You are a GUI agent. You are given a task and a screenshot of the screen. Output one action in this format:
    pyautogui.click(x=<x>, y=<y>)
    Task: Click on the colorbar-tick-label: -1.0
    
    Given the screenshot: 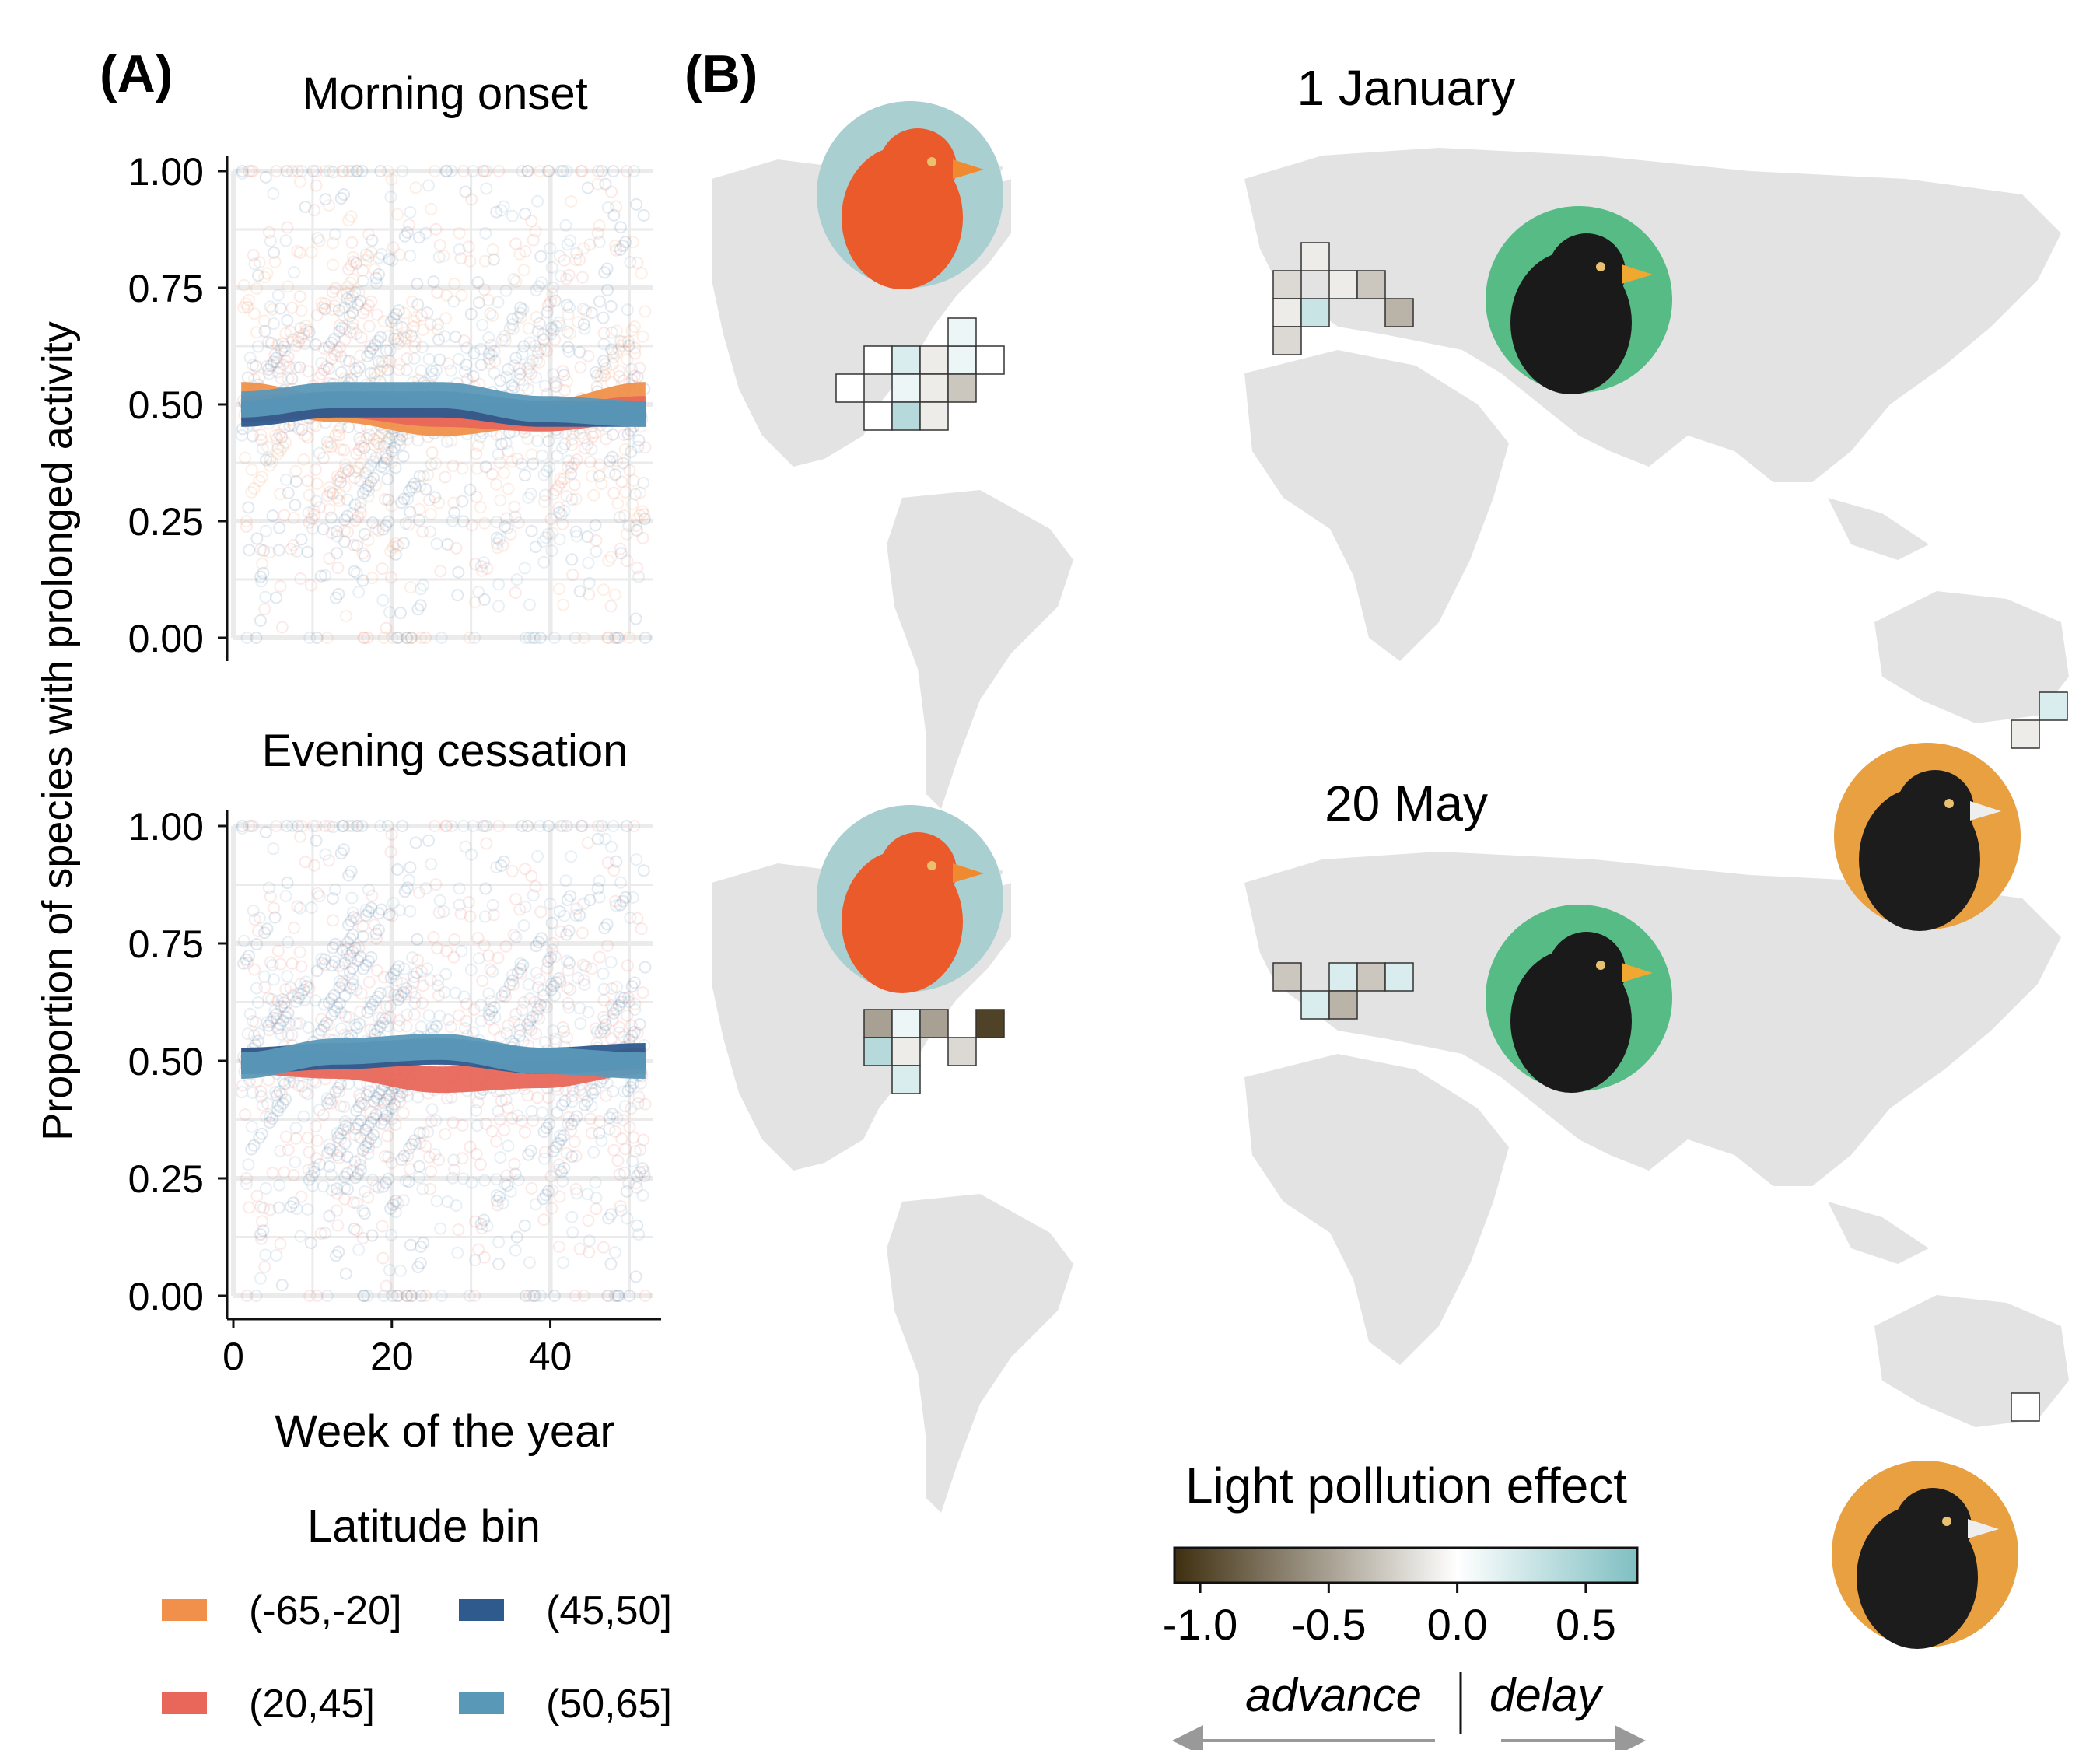 What is the action you would take?
    pyautogui.click(x=1201, y=1625)
    